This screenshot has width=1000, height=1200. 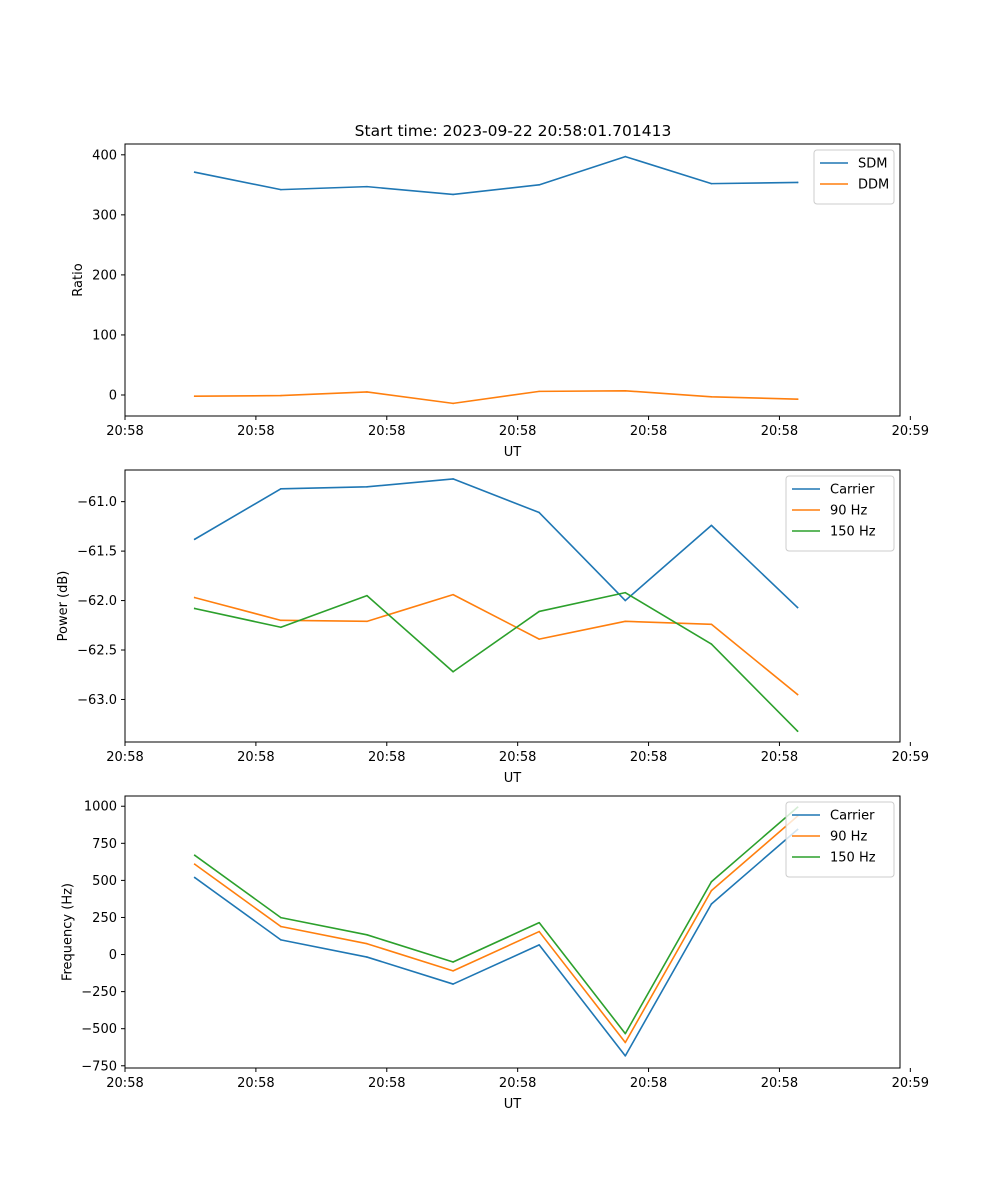 What do you see at coordinates (848, 511) in the screenshot?
I see `legend-label: 90 Hz` at bounding box center [848, 511].